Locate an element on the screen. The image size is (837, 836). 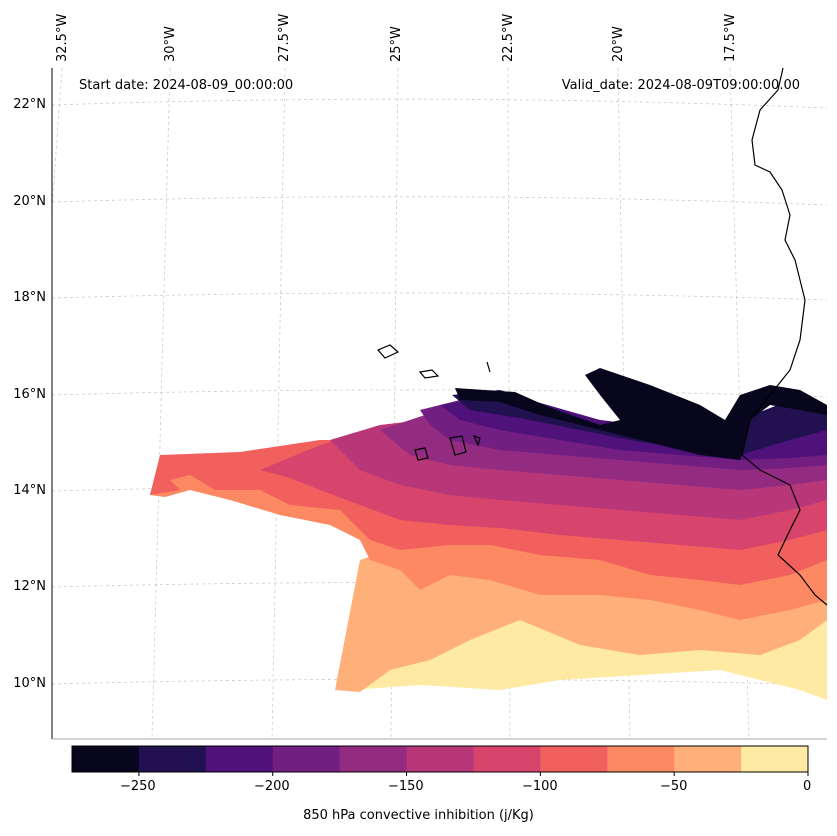
lat-label-10n: 10°N is located at coordinates (29, 683).